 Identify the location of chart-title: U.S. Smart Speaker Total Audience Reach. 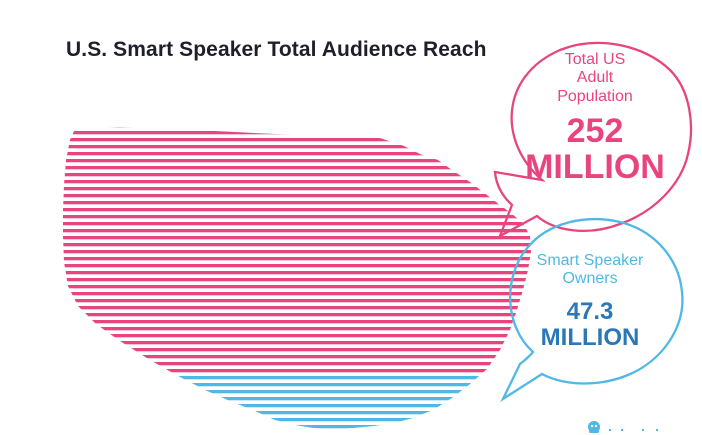
(276, 49).